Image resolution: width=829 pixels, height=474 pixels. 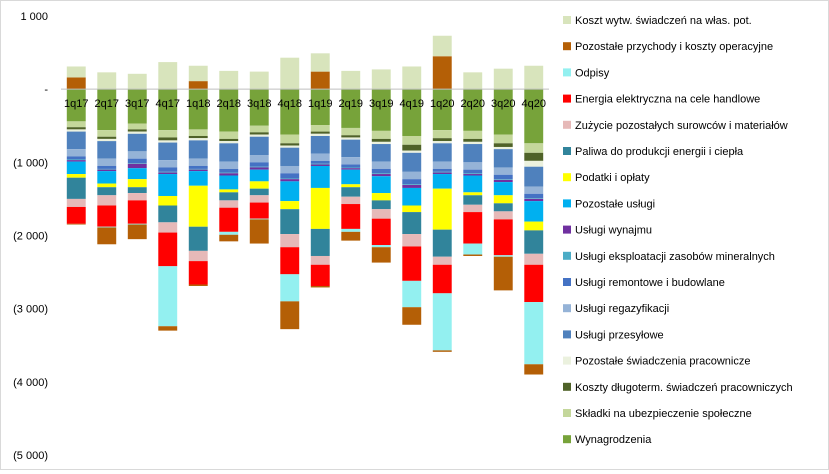 What do you see at coordinates (662, 362) in the screenshot?
I see `legend-label: Pozostałe świadczenia pracownicze` at bounding box center [662, 362].